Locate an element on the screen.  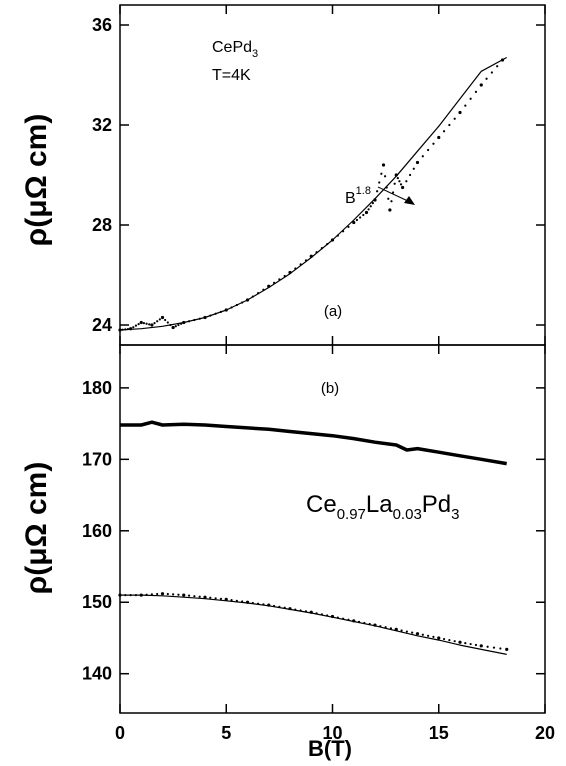
x-tick-label: 10 is located at coordinates (332, 733).